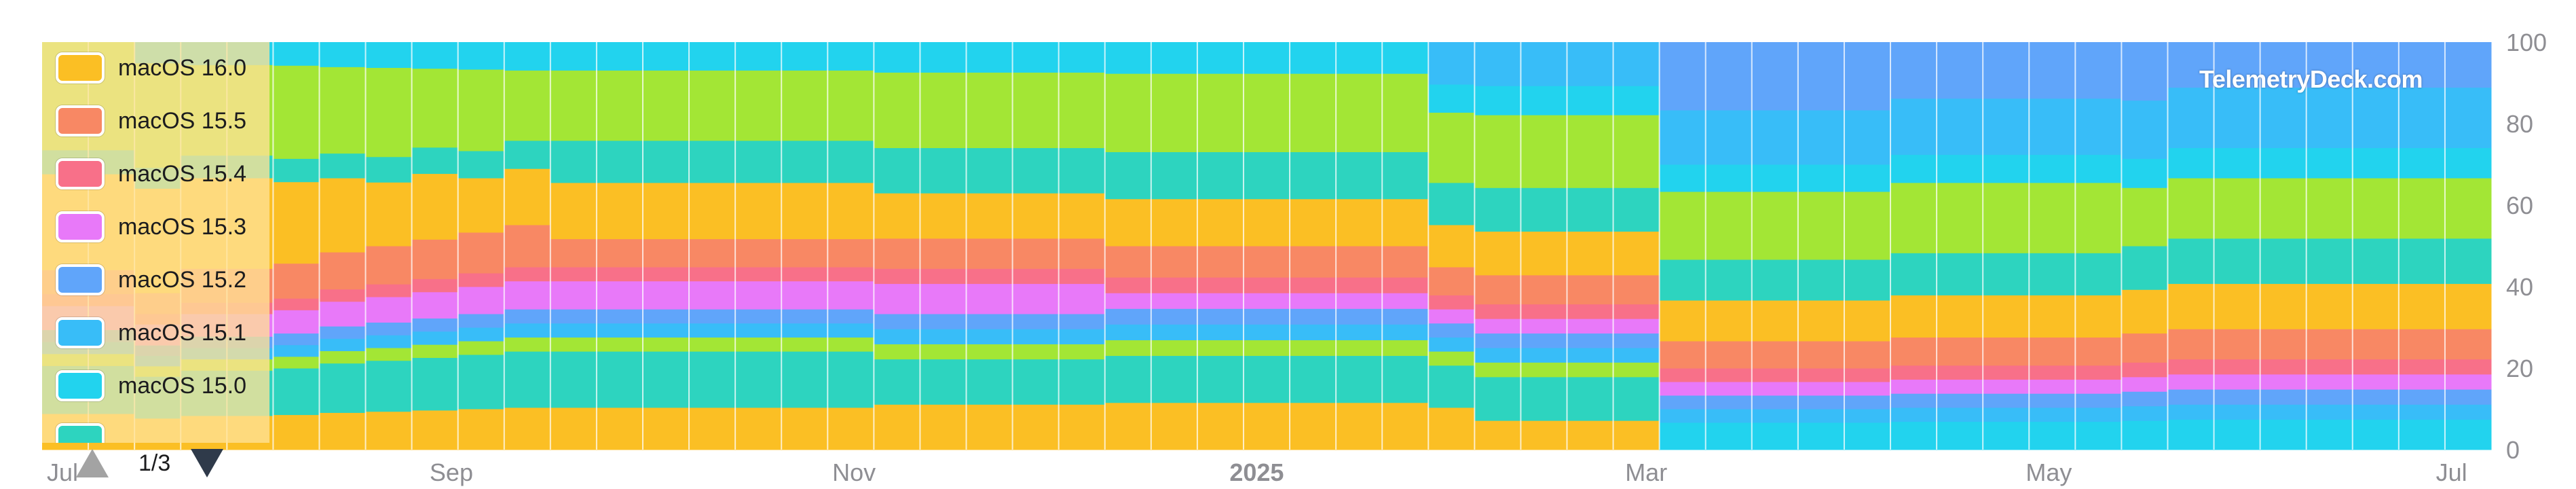 The width and height of the screenshot is (2576, 489). What do you see at coordinates (151, 386) in the screenshot?
I see `legend-item-macos-15-0: macOS 15.0` at bounding box center [151, 386].